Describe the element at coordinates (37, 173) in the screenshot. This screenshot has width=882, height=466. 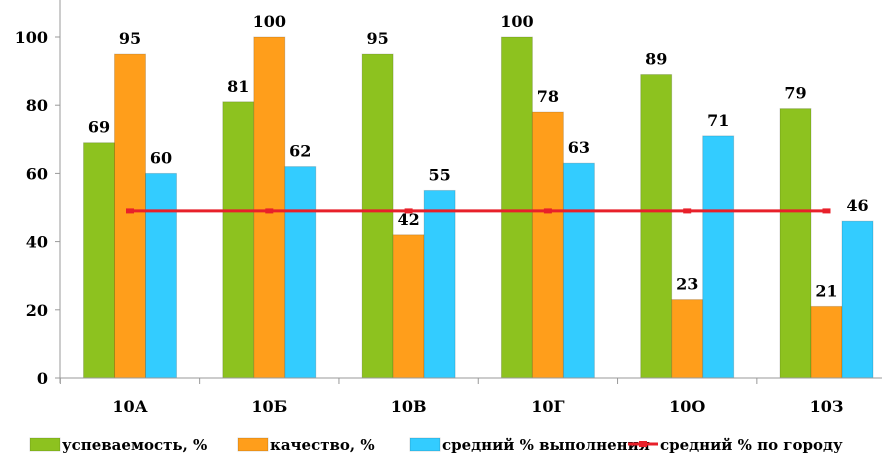
I see `y-tick-label: 60` at that location.